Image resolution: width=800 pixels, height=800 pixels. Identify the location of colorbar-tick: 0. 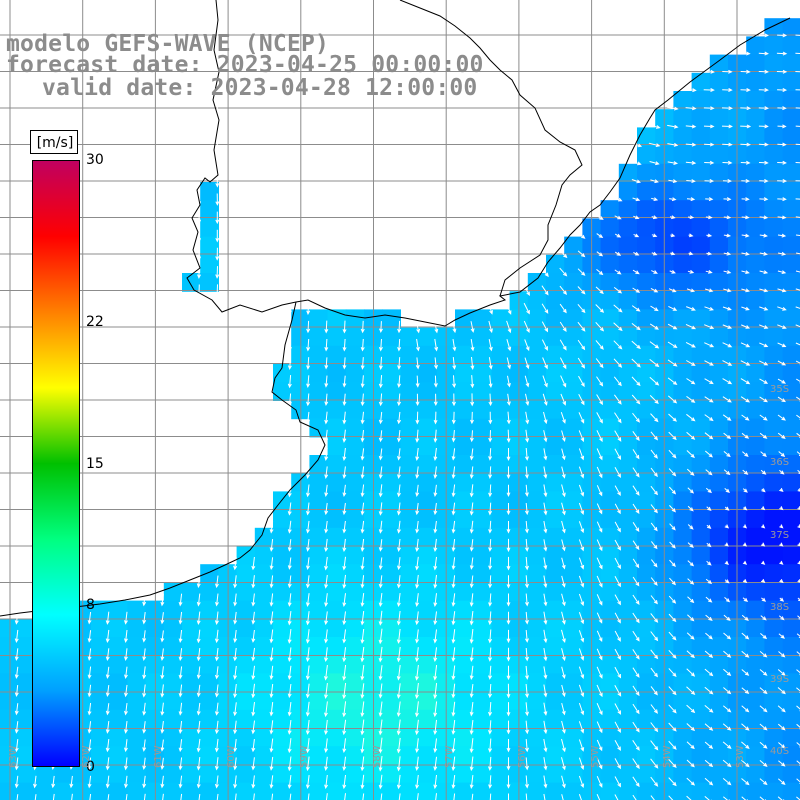
(90, 767).